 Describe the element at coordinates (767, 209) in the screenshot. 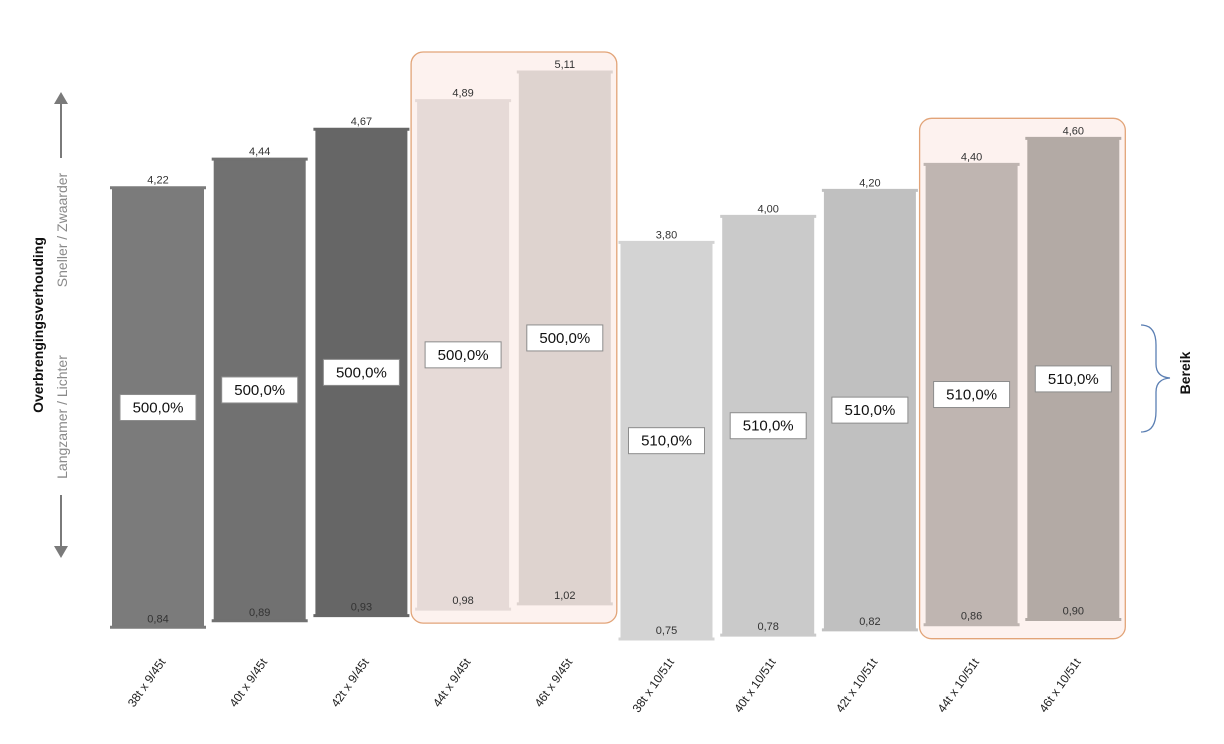

I see `high-value-label: 4,00` at that location.